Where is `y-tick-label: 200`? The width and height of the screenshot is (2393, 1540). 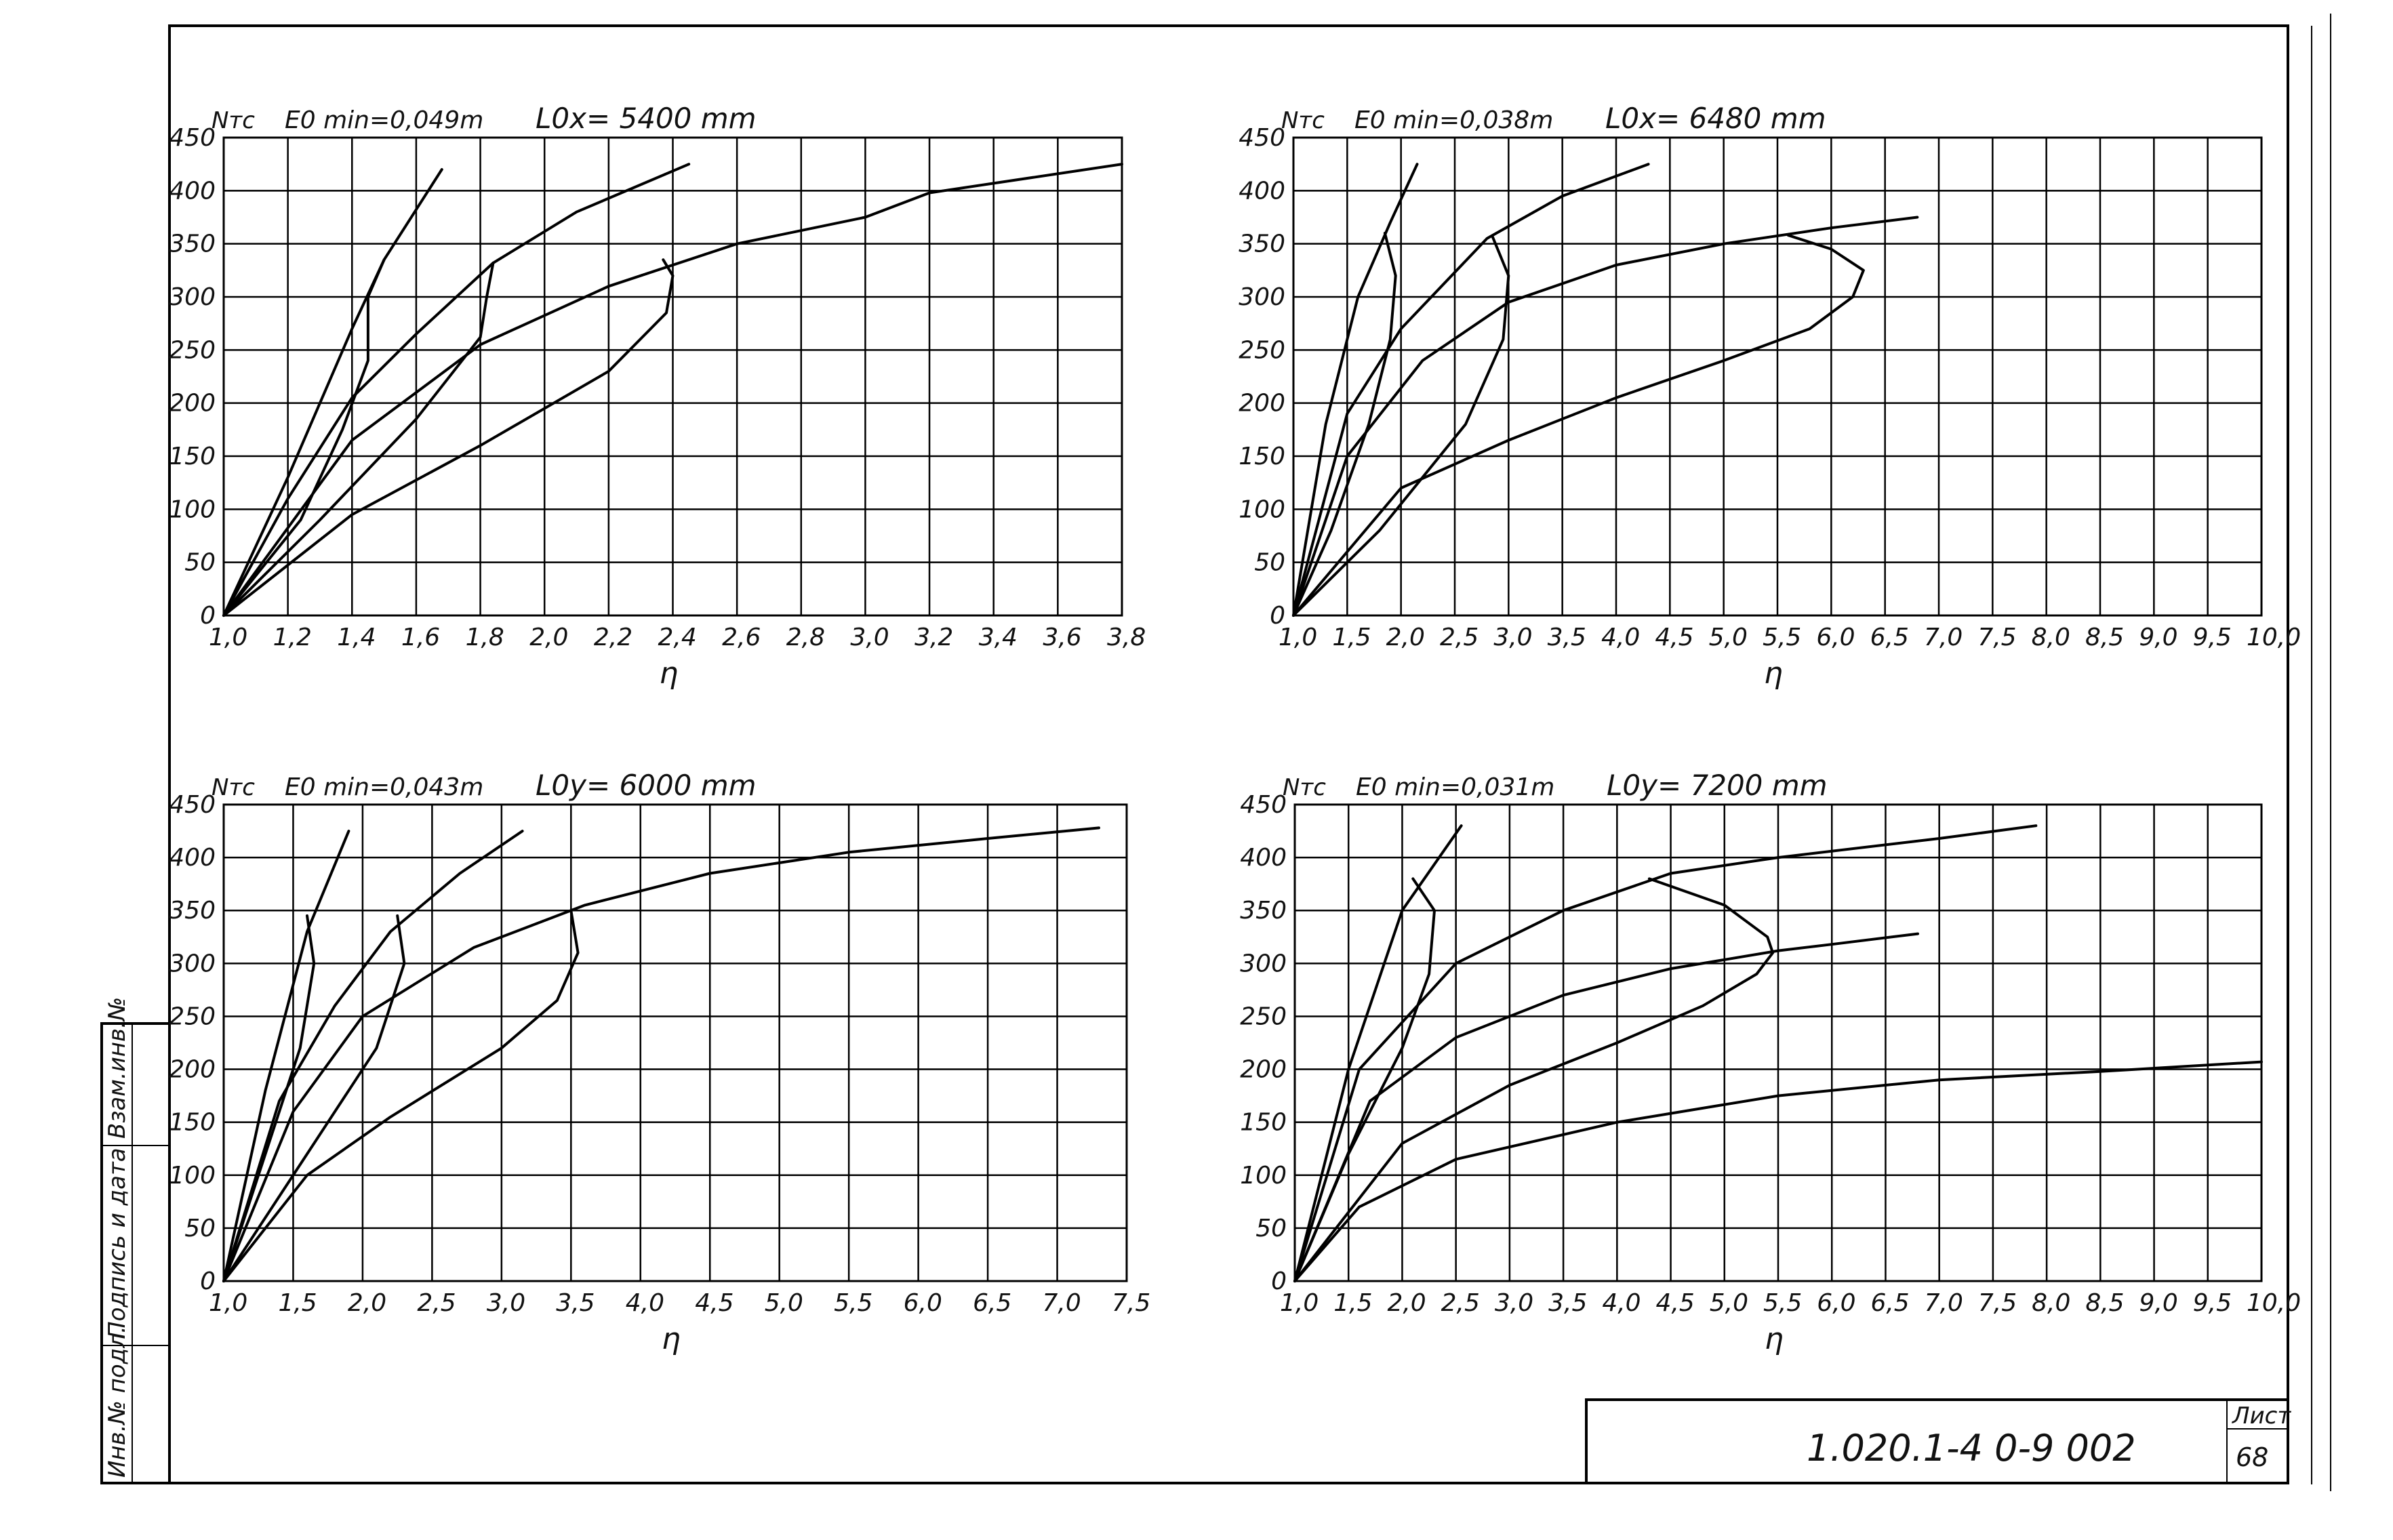 y-tick-label: 200 is located at coordinates (1263, 1070).